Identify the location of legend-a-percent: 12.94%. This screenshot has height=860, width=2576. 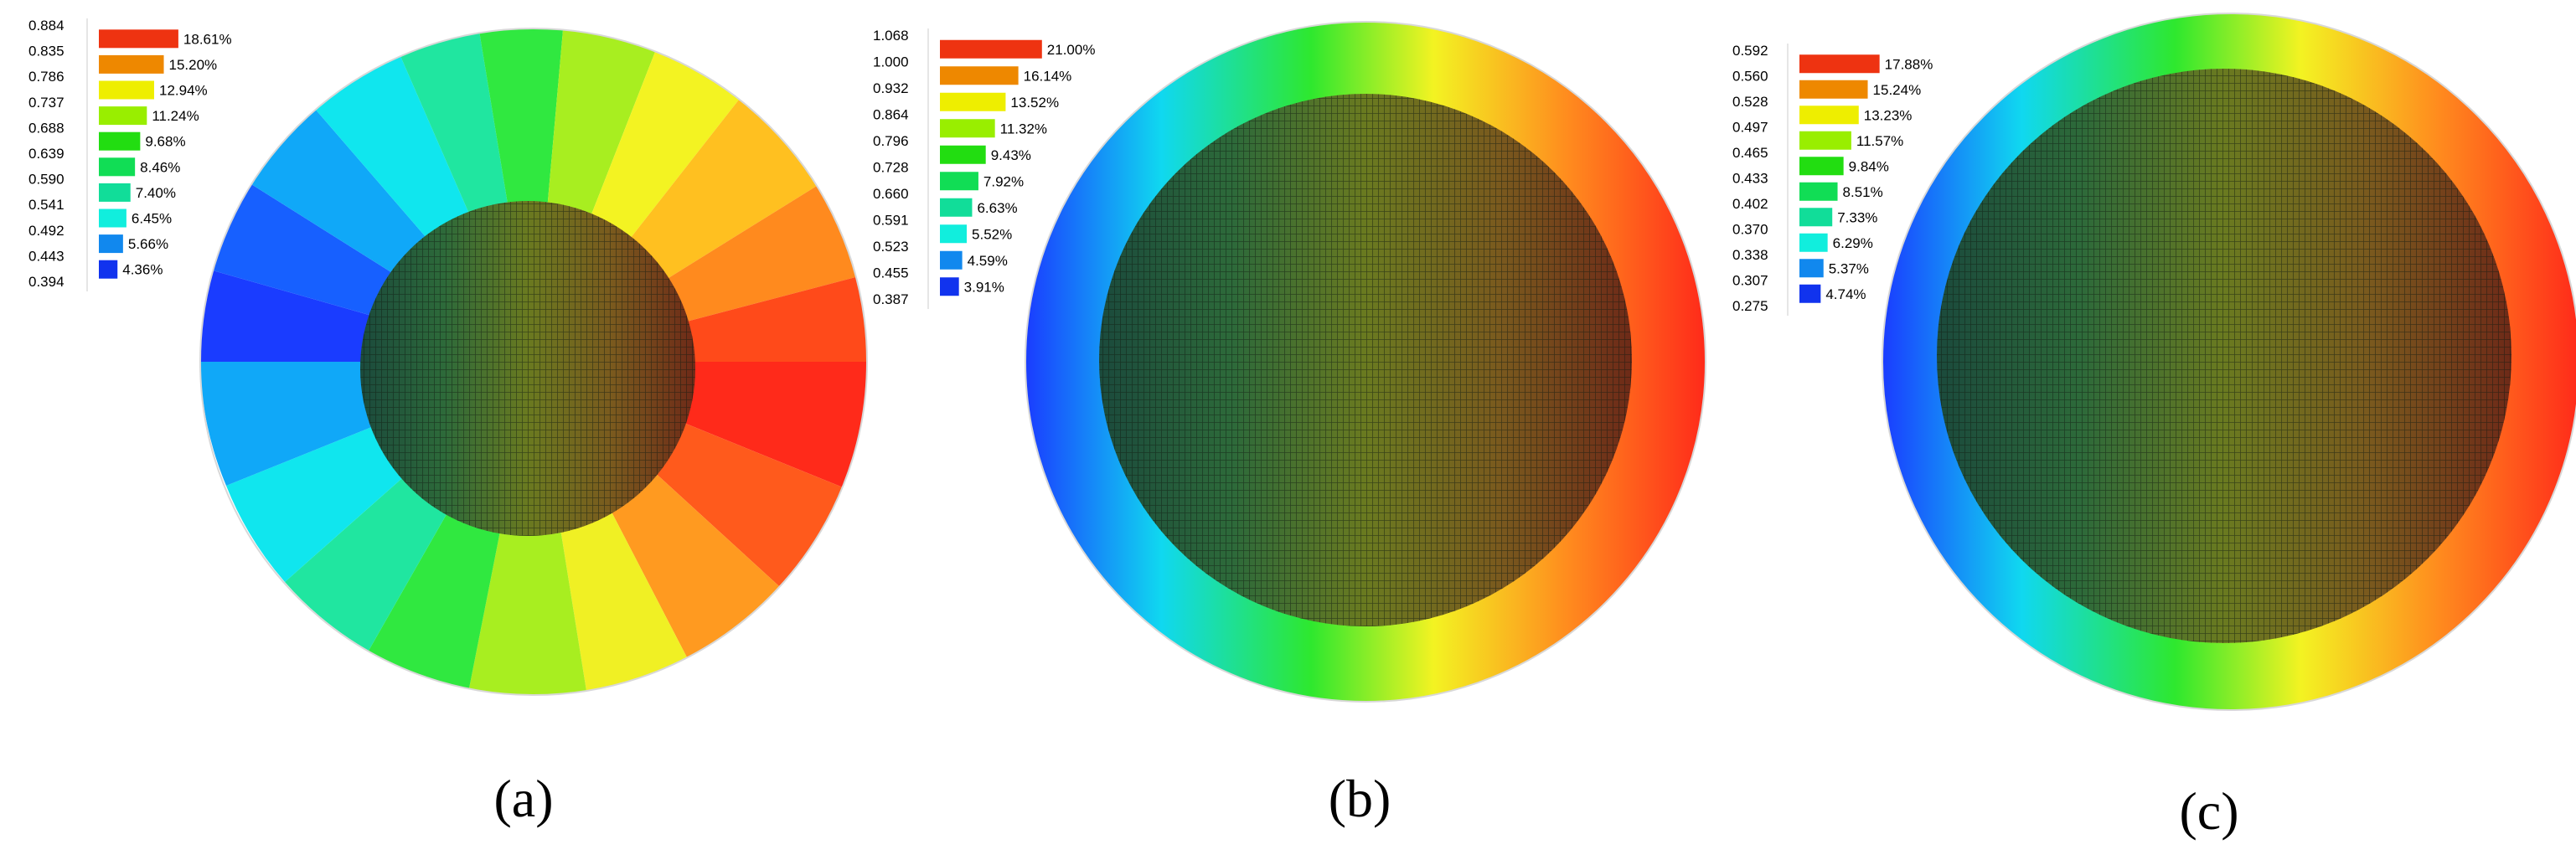
(183, 91).